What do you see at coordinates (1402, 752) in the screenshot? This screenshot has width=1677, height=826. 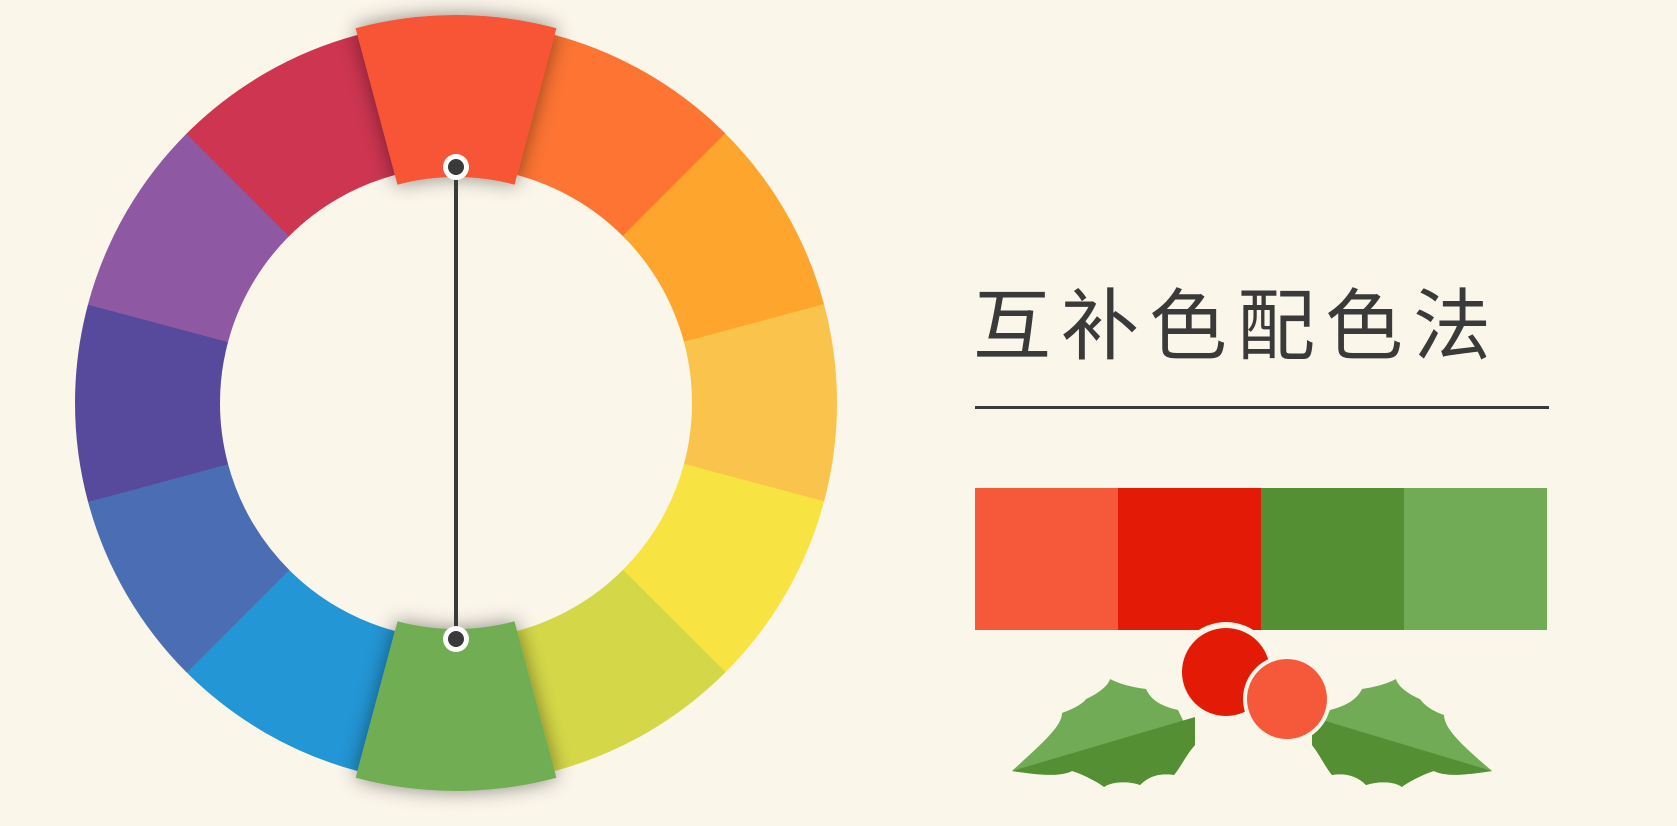 I see `holly-leaf-right-vein` at bounding box center [1402, 752].